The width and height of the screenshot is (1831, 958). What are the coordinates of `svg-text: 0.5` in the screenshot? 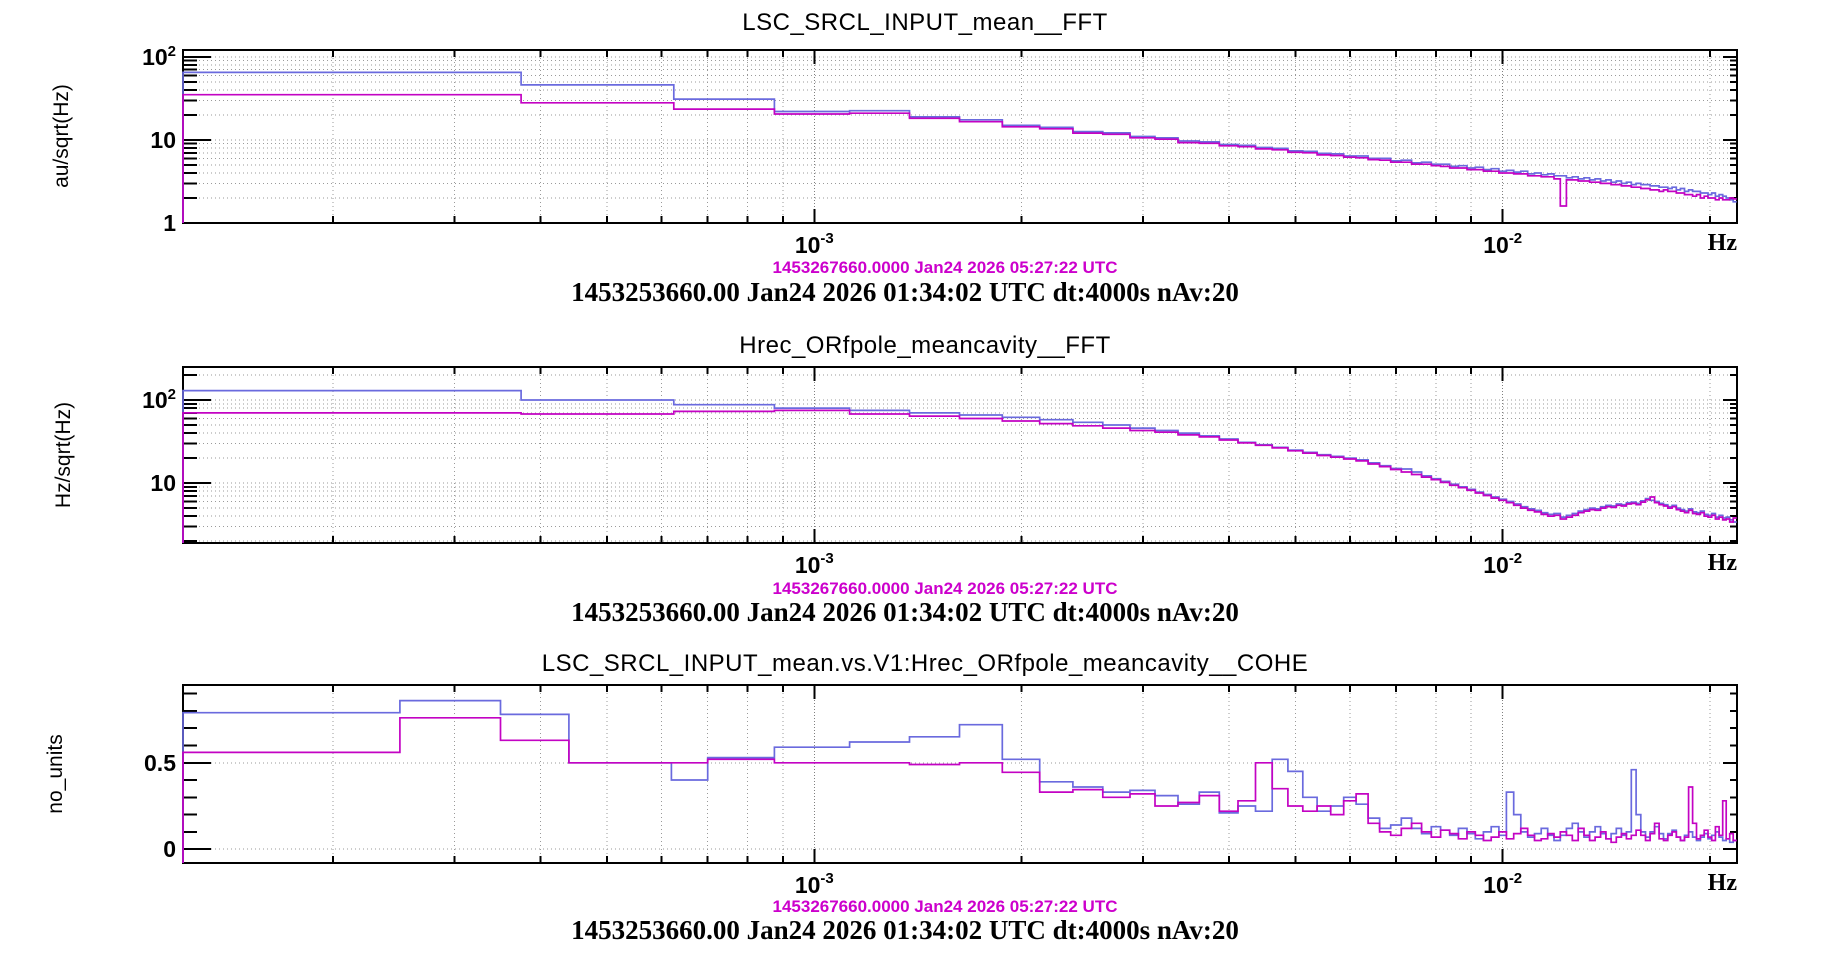 It's located at (160, 763).